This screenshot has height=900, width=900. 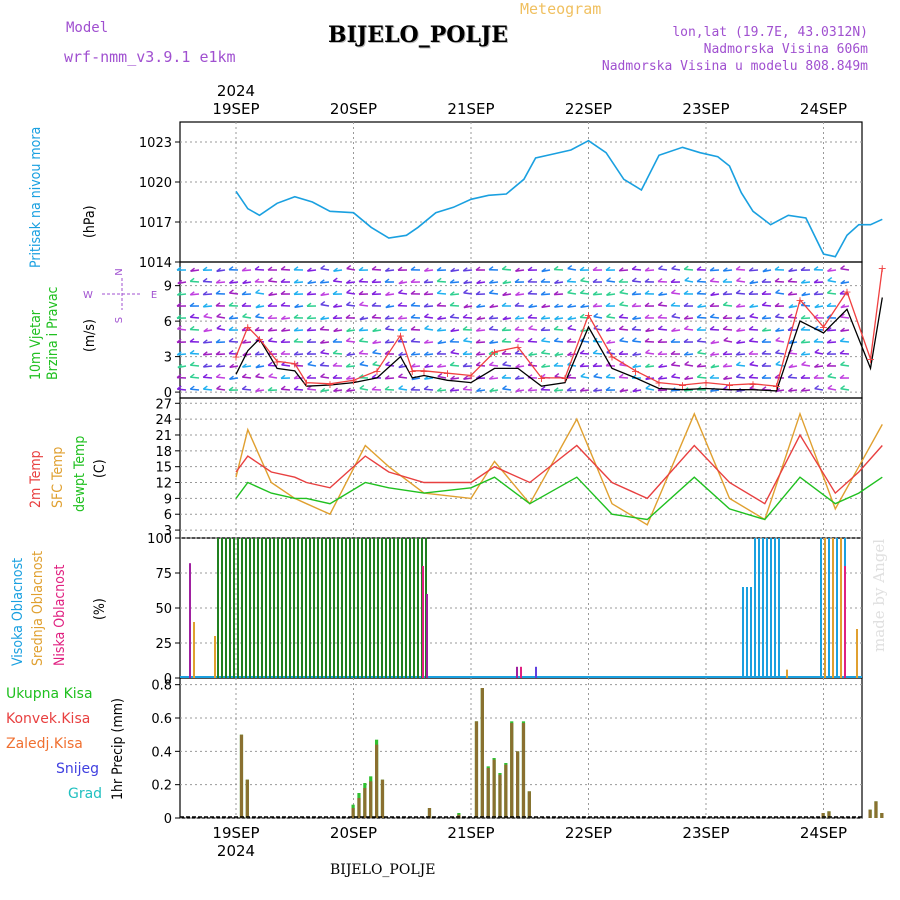 What do you see at coordinates (90, 335) in the screenshot?
I see `wind-units: (m/s)` at bounding box center [90, 335].